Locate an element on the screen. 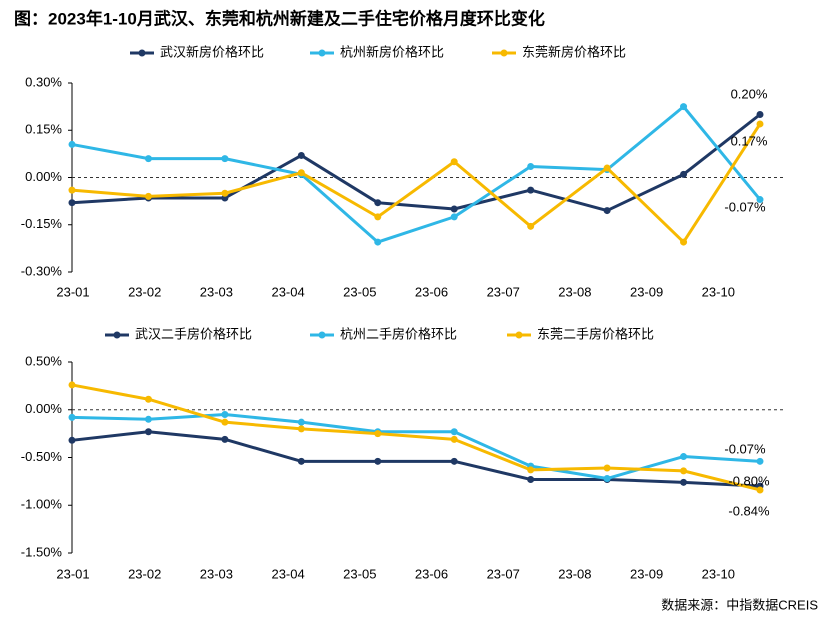 Image resolution: width=840 pixels, height=620 pixels. annotation: -0.07% is located at coordinates (745, 448).